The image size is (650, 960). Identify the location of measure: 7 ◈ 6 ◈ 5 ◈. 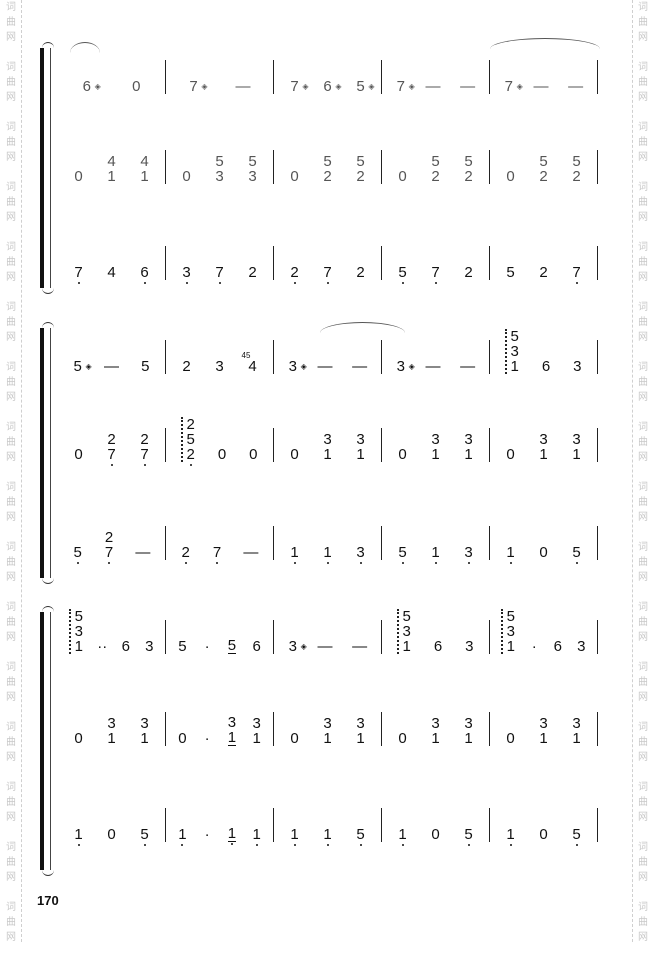
(328, 77).